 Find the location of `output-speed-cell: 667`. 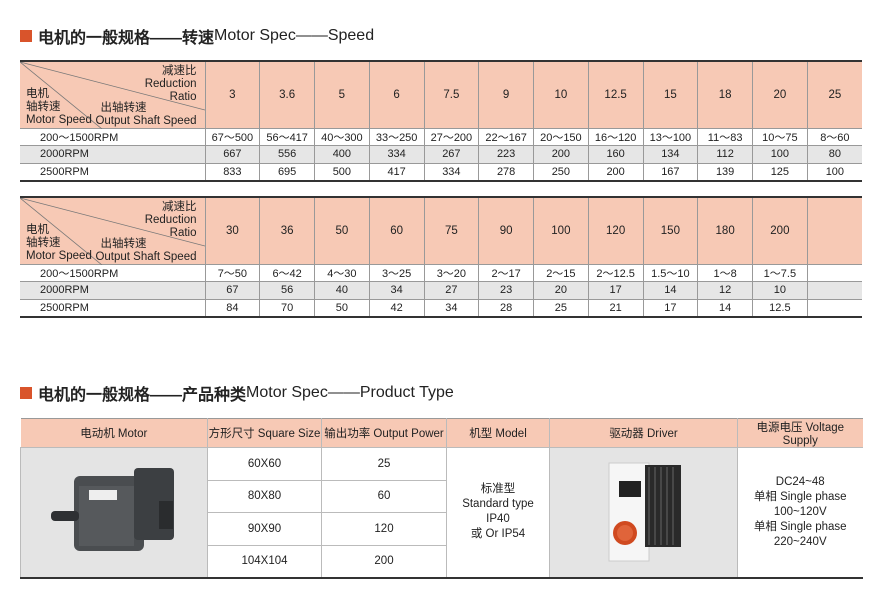

output-speed-cell: 667 is located at coordinates (232, 154).